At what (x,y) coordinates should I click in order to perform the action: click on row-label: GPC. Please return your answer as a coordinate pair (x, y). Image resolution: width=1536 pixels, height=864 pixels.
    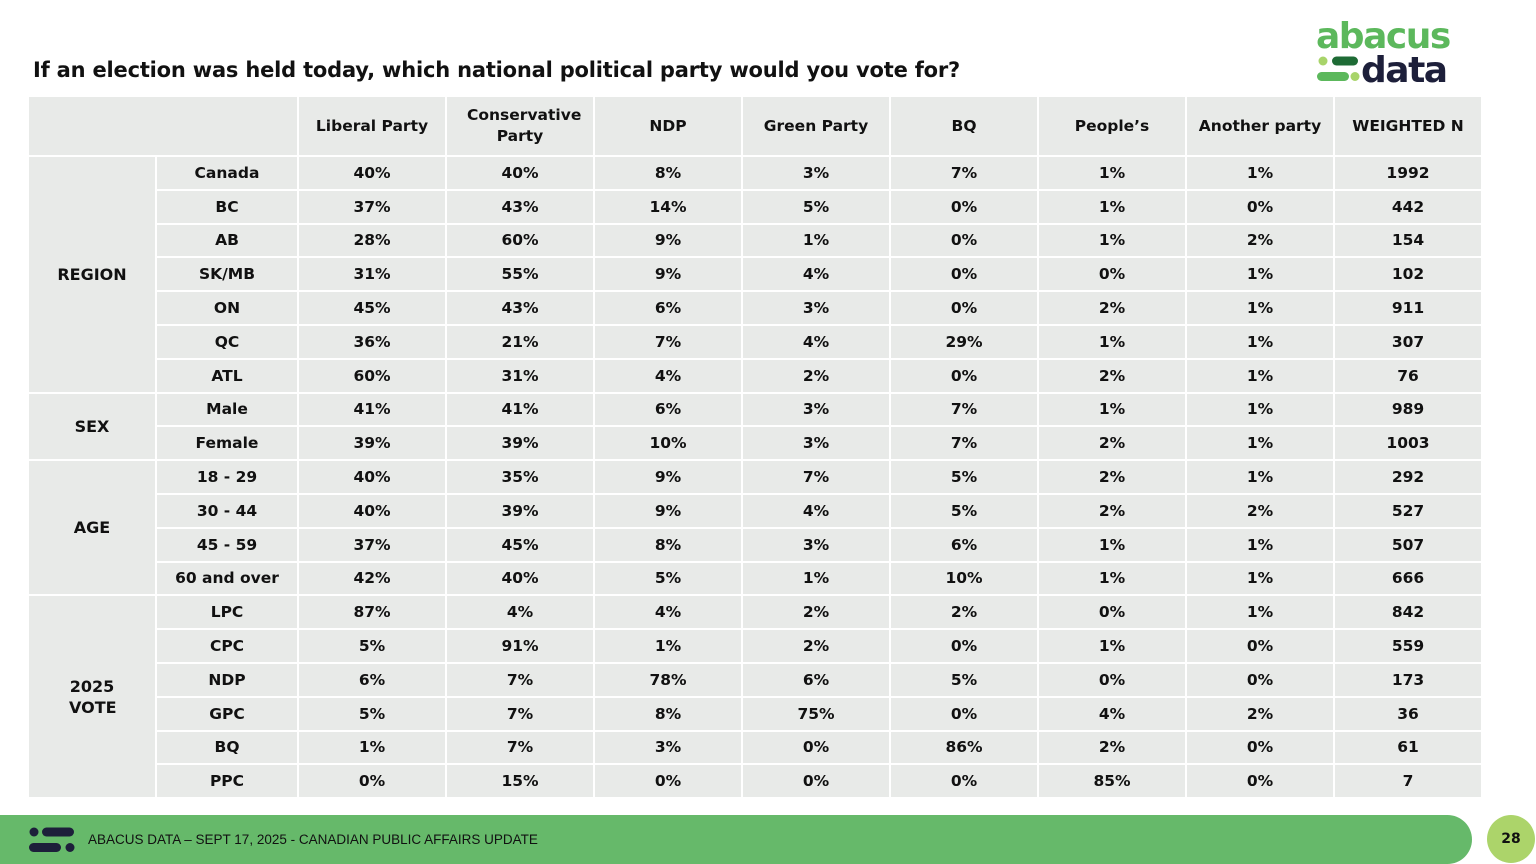
    Looking at the image, I should click on (227, 713).